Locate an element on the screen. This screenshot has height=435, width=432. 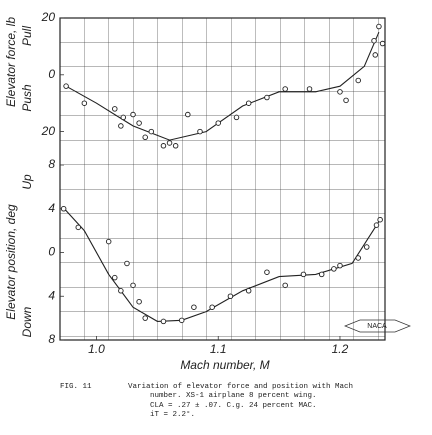
caption: number. XS-1 airplane 8 percent wing. is located at coordinates (233, 396).